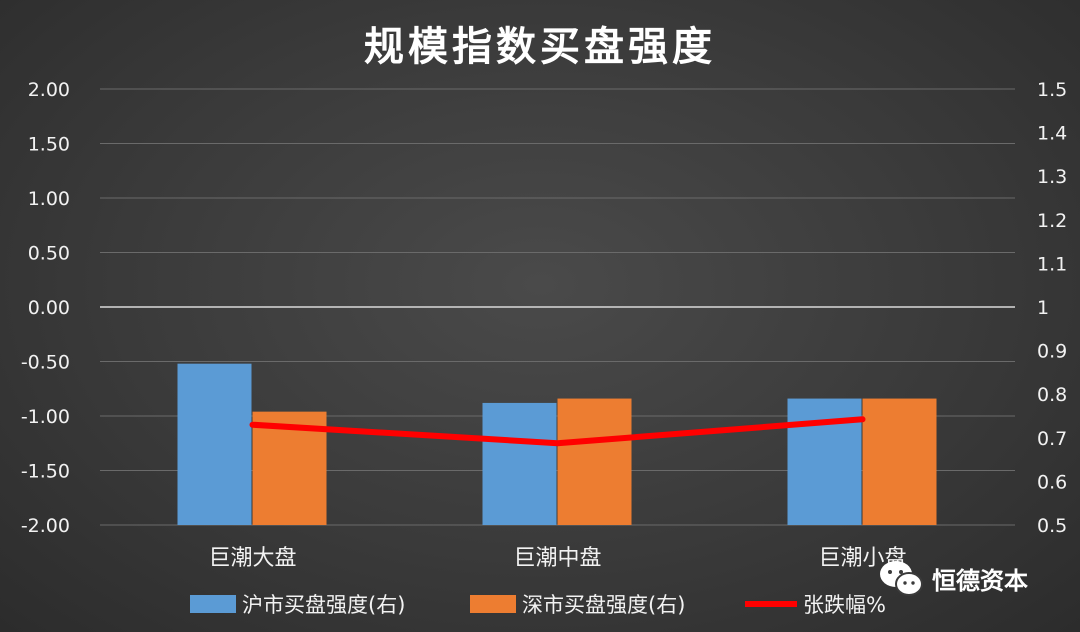 Image resolution: width=1080 pixels, height=632 pixels. I want to click on right-tick-label: 1, so click(1043, 308).